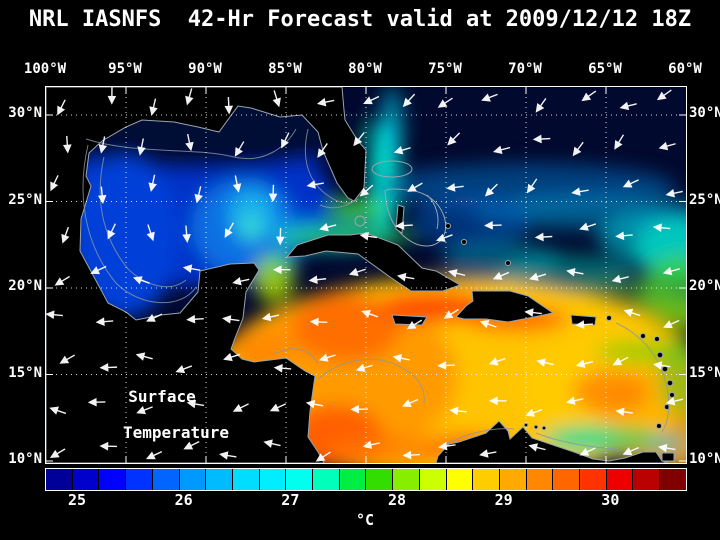  I want to click on colorbar-tick-labels: 25 26 27 28 29 30, so click(360, 500).